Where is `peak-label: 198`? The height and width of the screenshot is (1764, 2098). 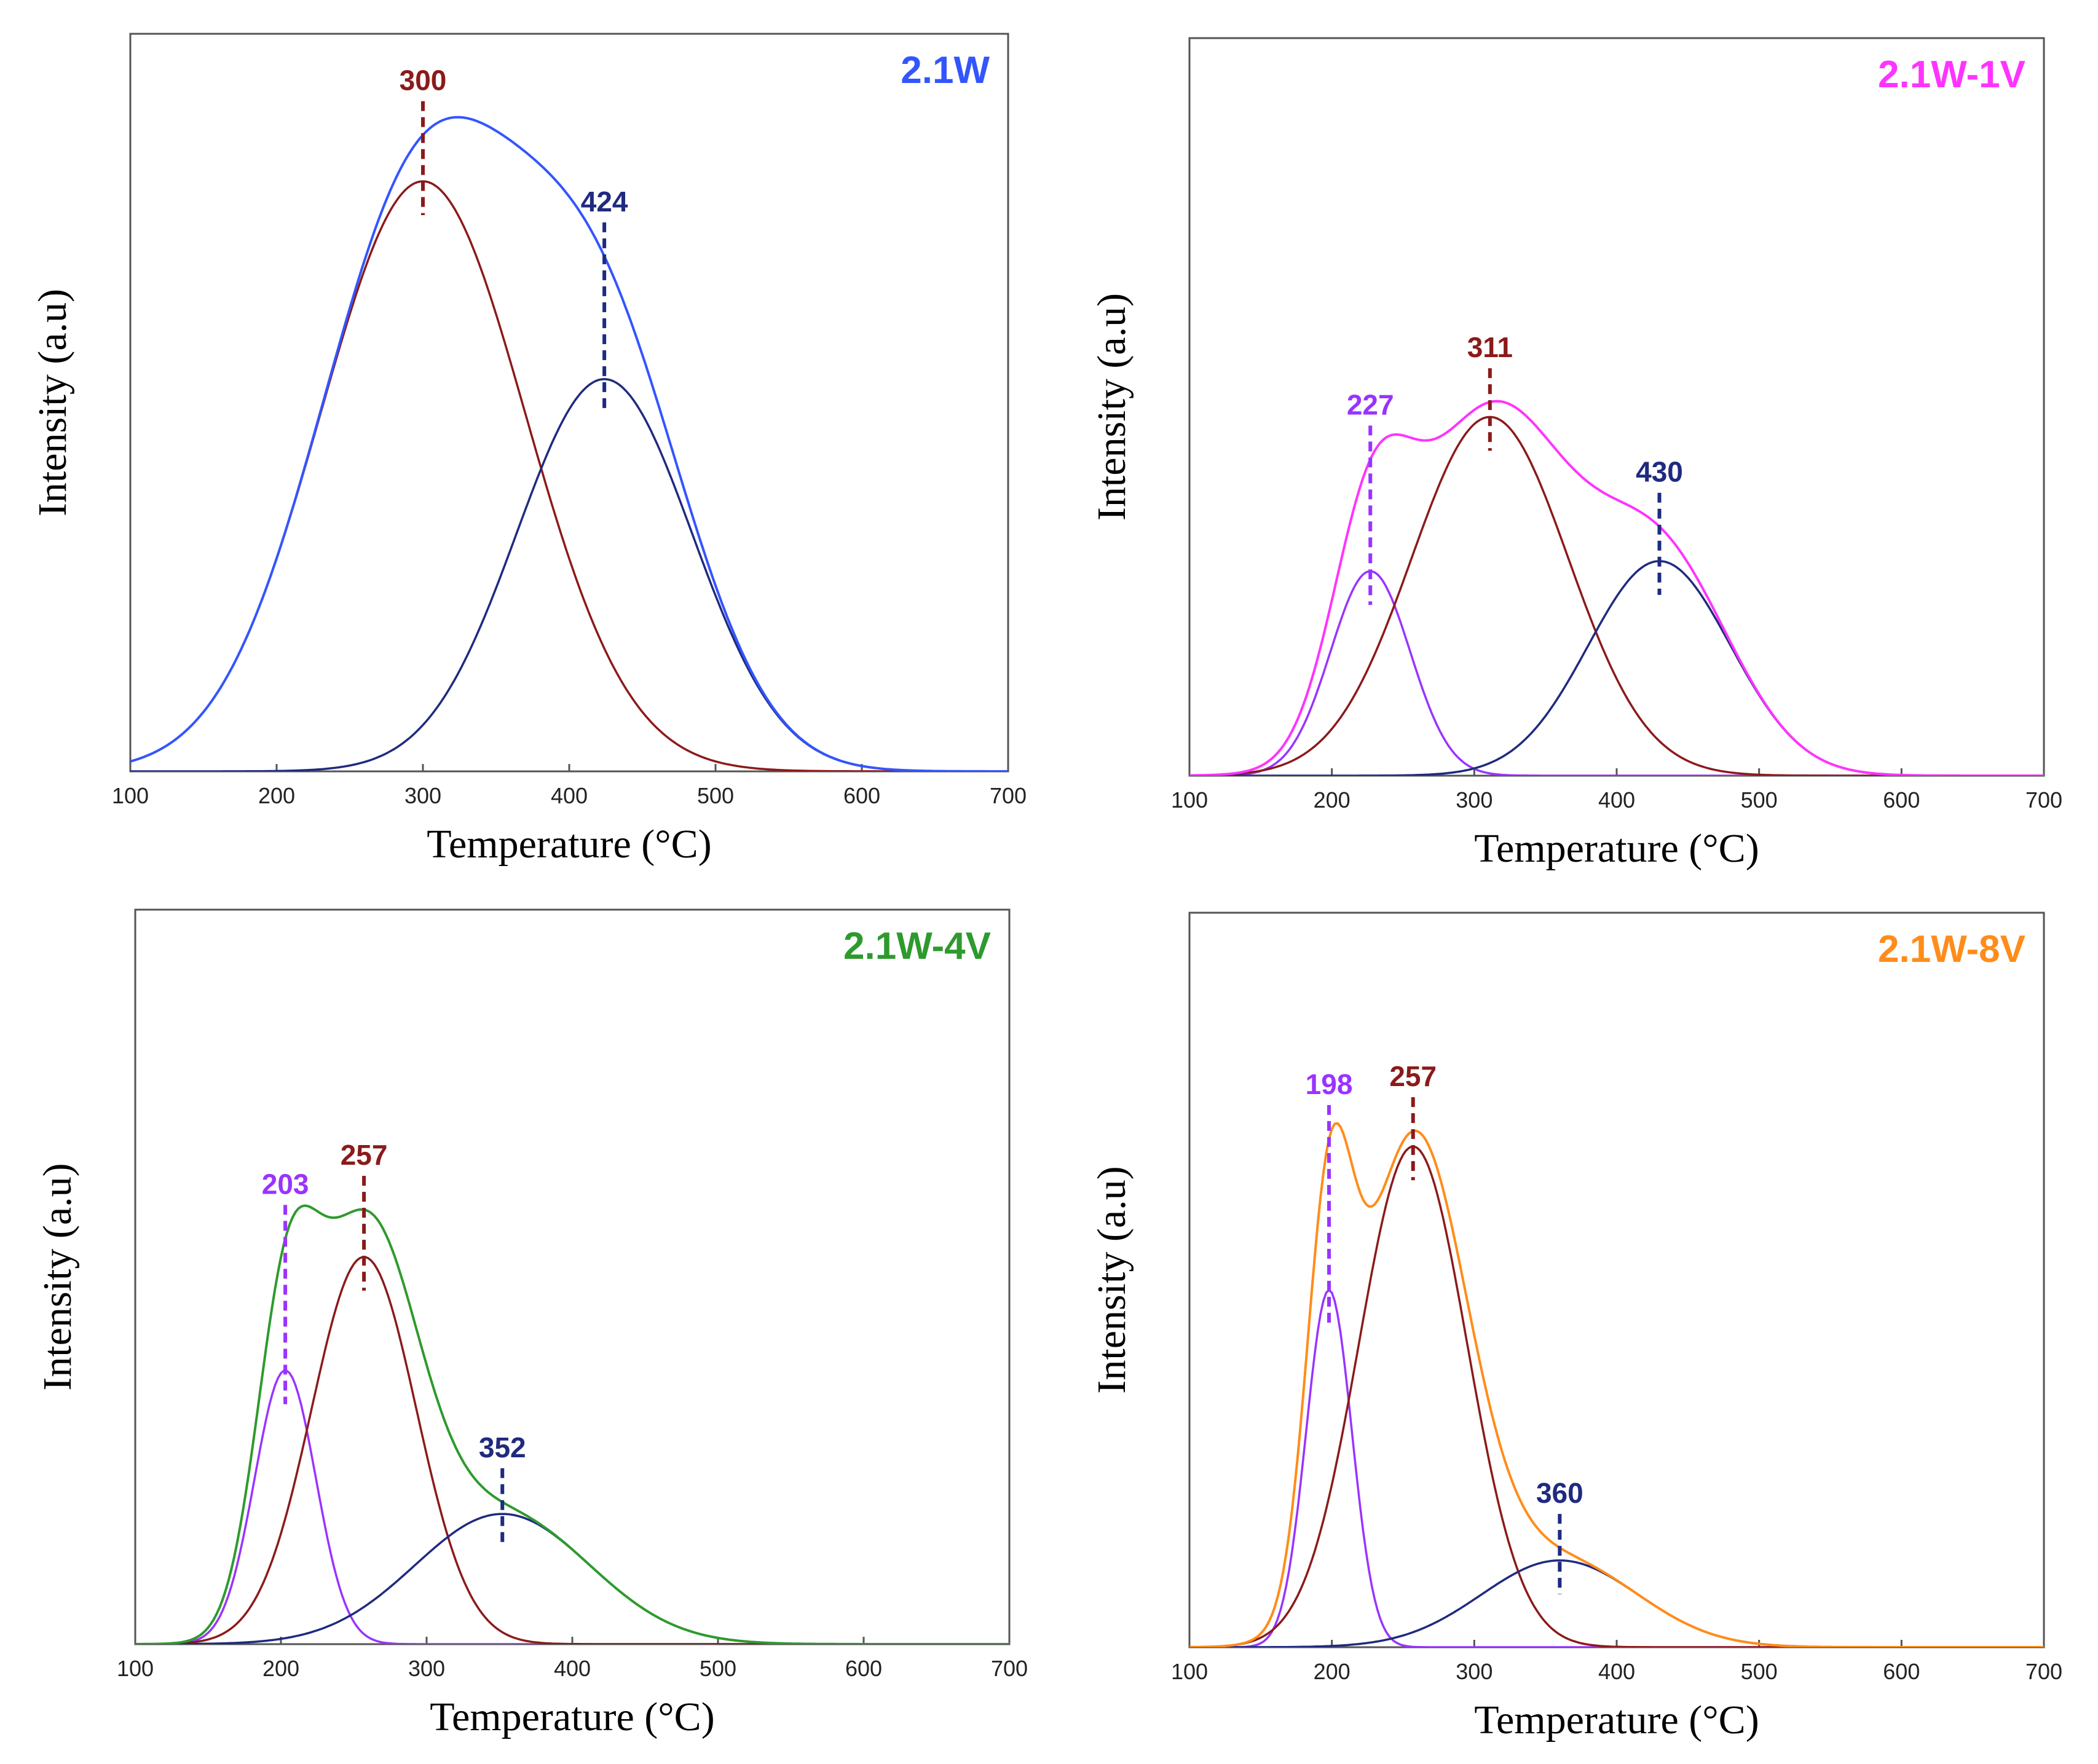
peak-label: 198 is located at coordinates (1329, 1084).